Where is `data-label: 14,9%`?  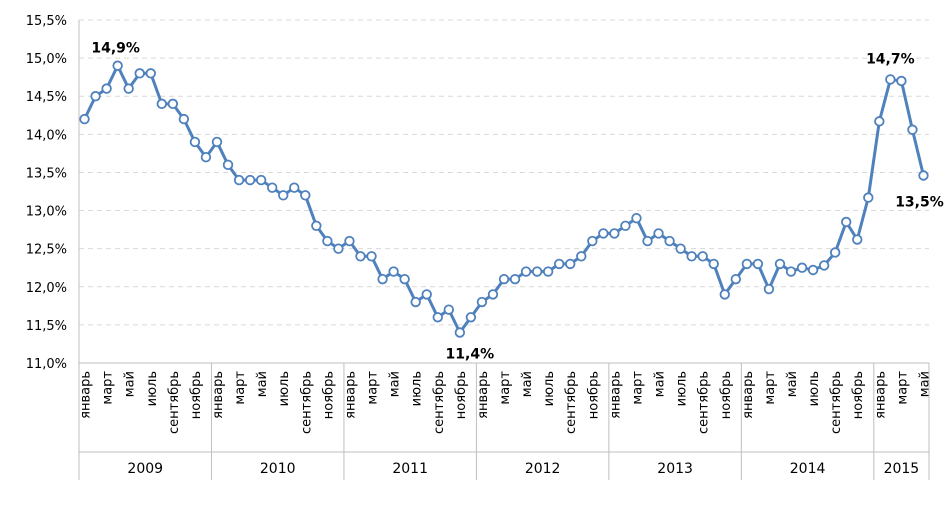 data-label: 14,9% is located at coordinates (115, 49).